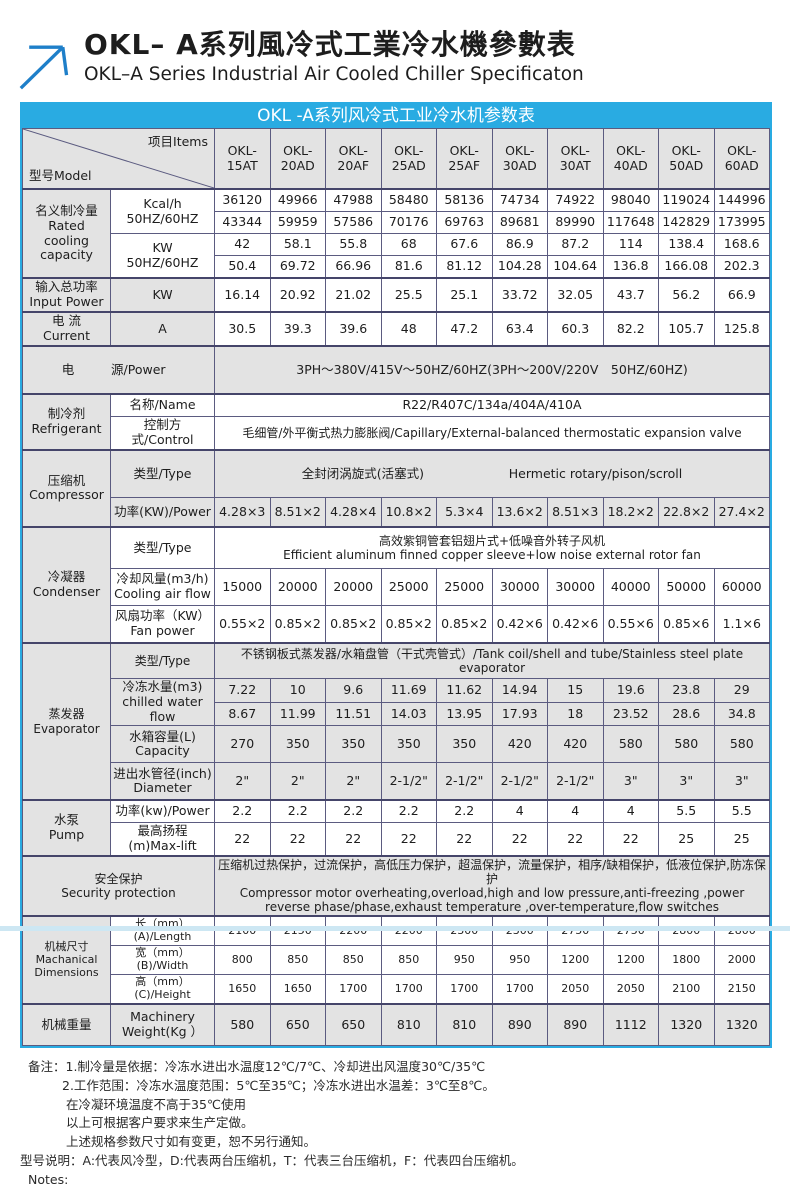  Describe the element at coordinates (242, 690) in the screenshot. I see `value-cell: 7.22` at that location.